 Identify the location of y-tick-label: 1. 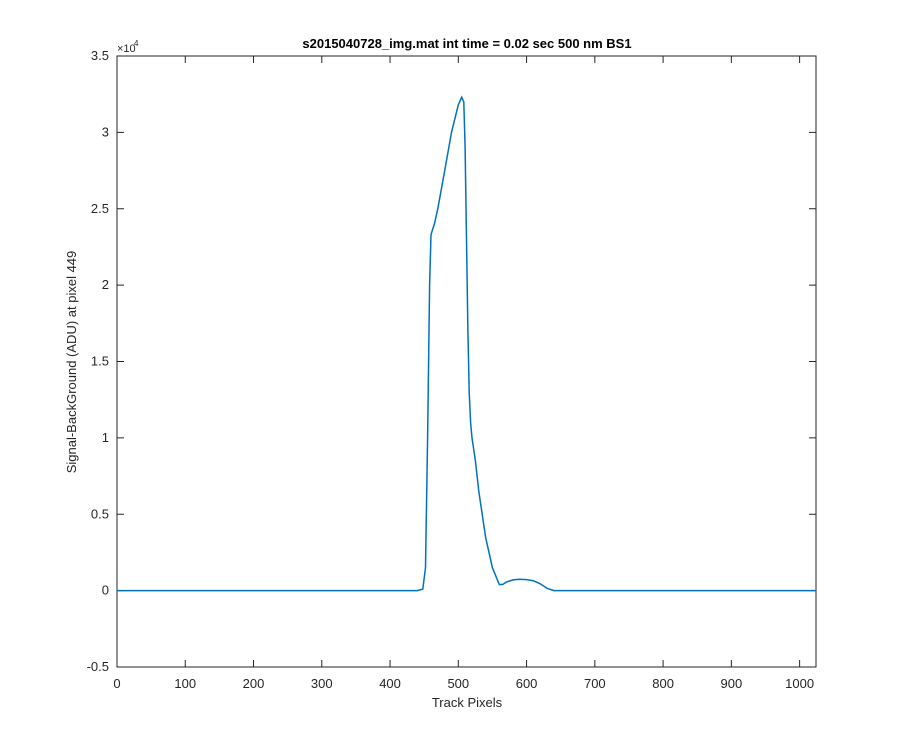
(105, 437).